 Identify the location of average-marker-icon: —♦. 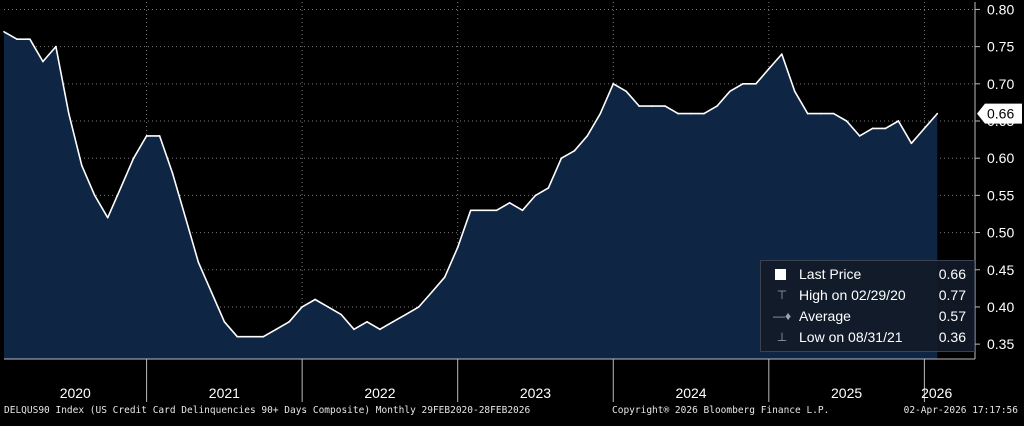
(782, 316).